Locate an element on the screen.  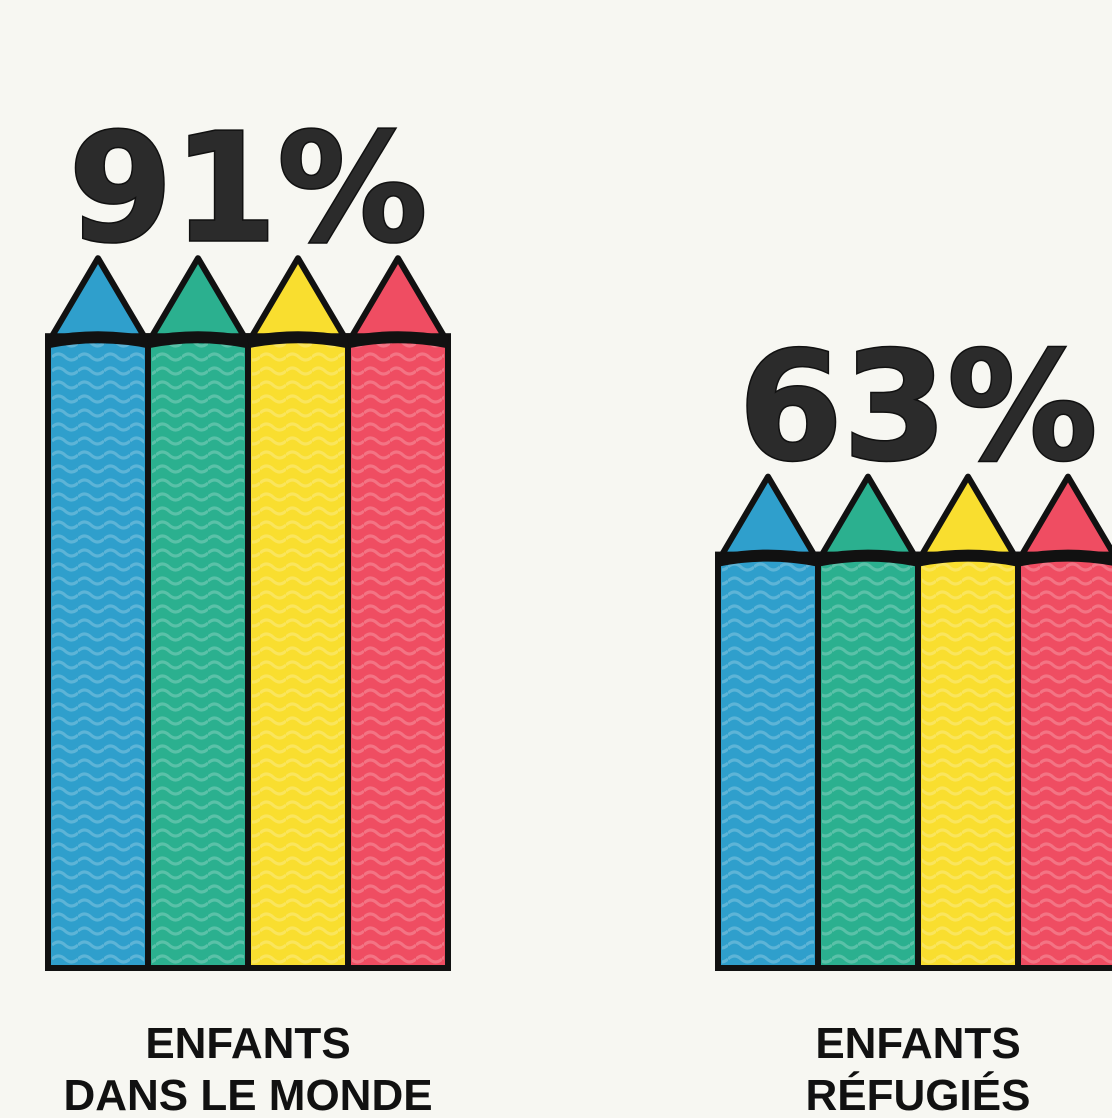
value-label: 91% is located at coordinates (247, 189).